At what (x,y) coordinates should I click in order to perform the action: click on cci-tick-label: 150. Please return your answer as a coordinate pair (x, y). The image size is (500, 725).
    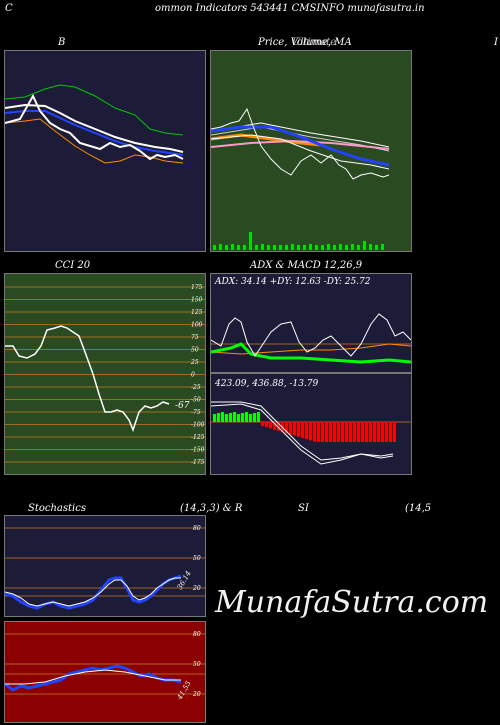
    Looking at the image, I should click on (197, 300).